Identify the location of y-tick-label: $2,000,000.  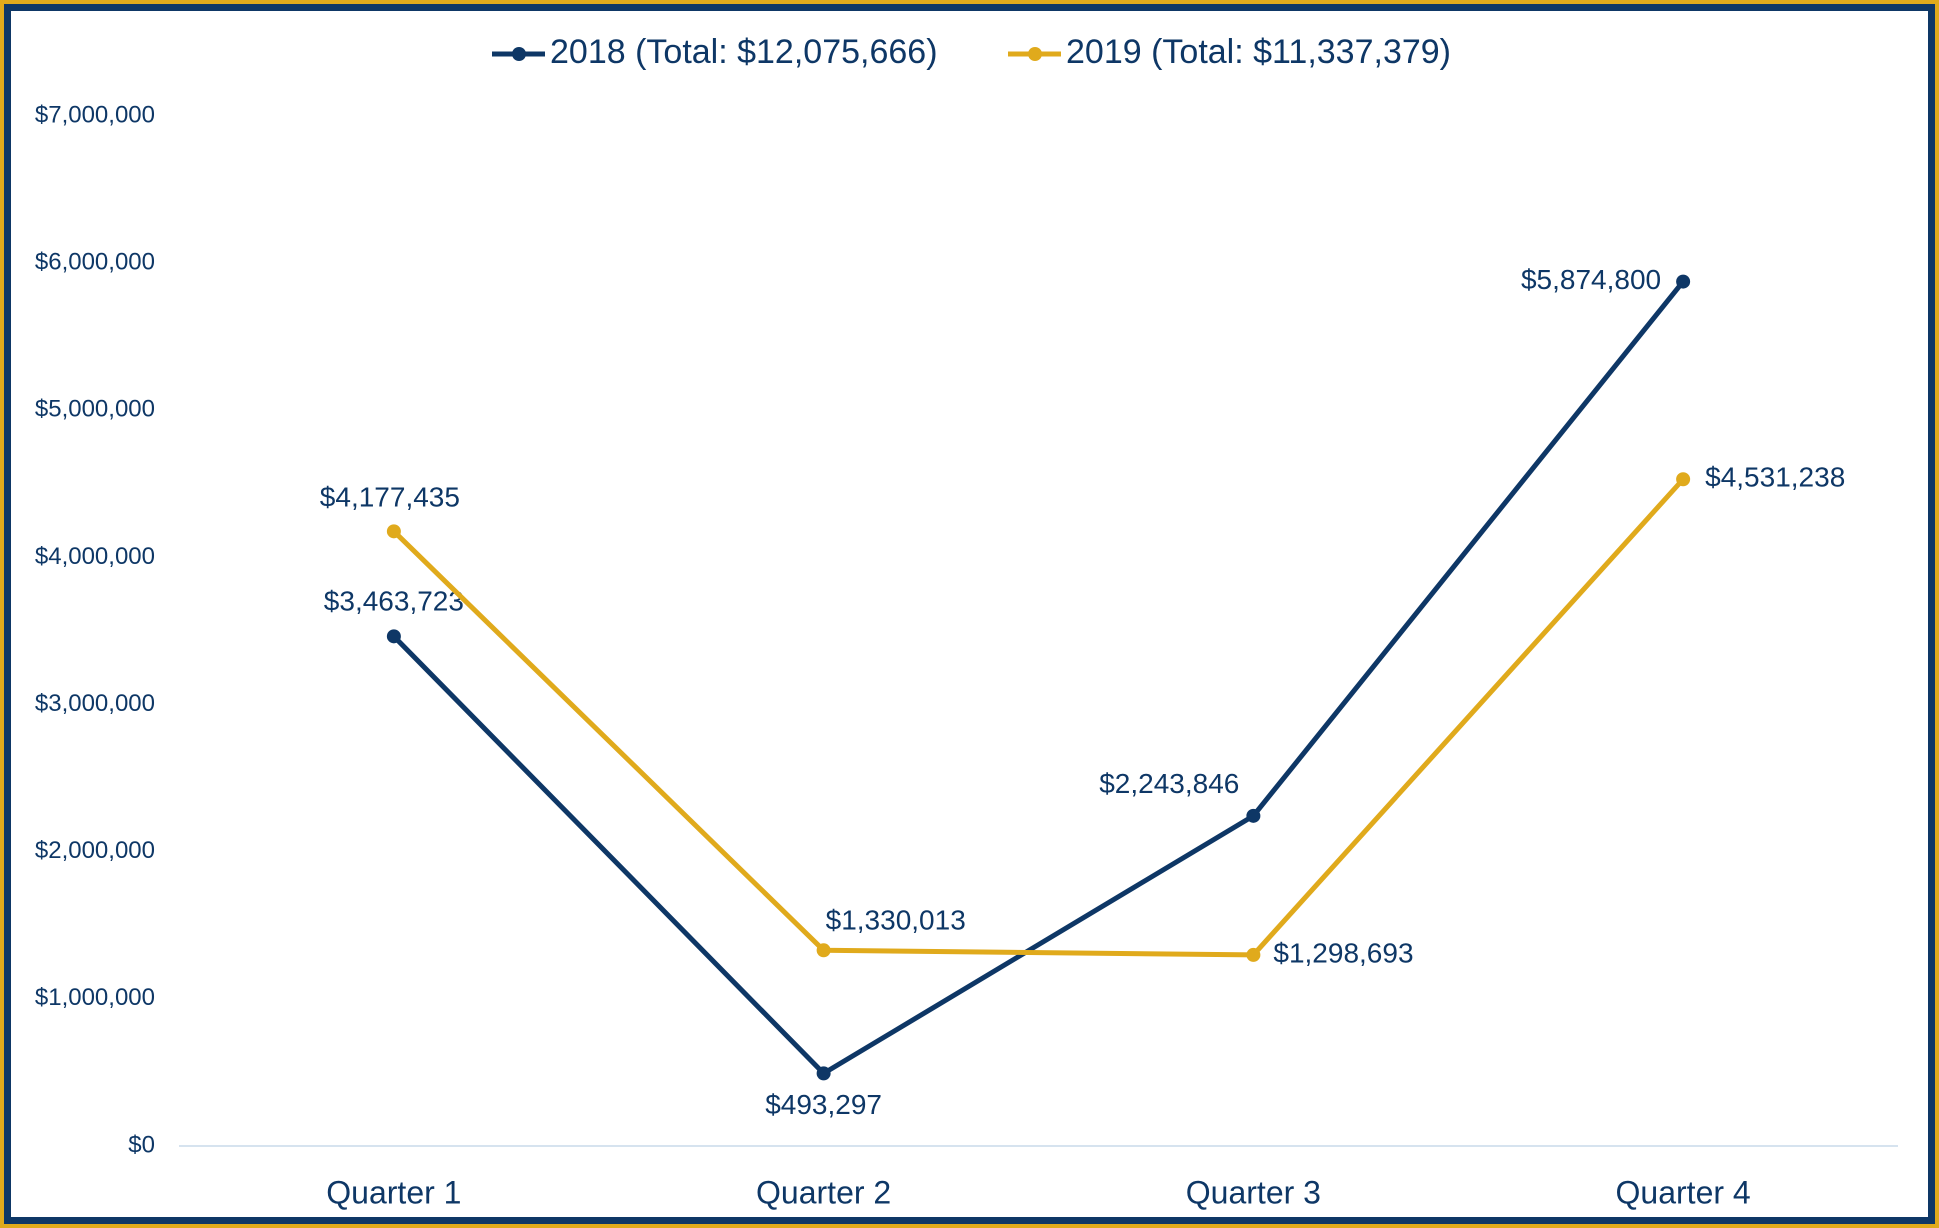
(95, 850).